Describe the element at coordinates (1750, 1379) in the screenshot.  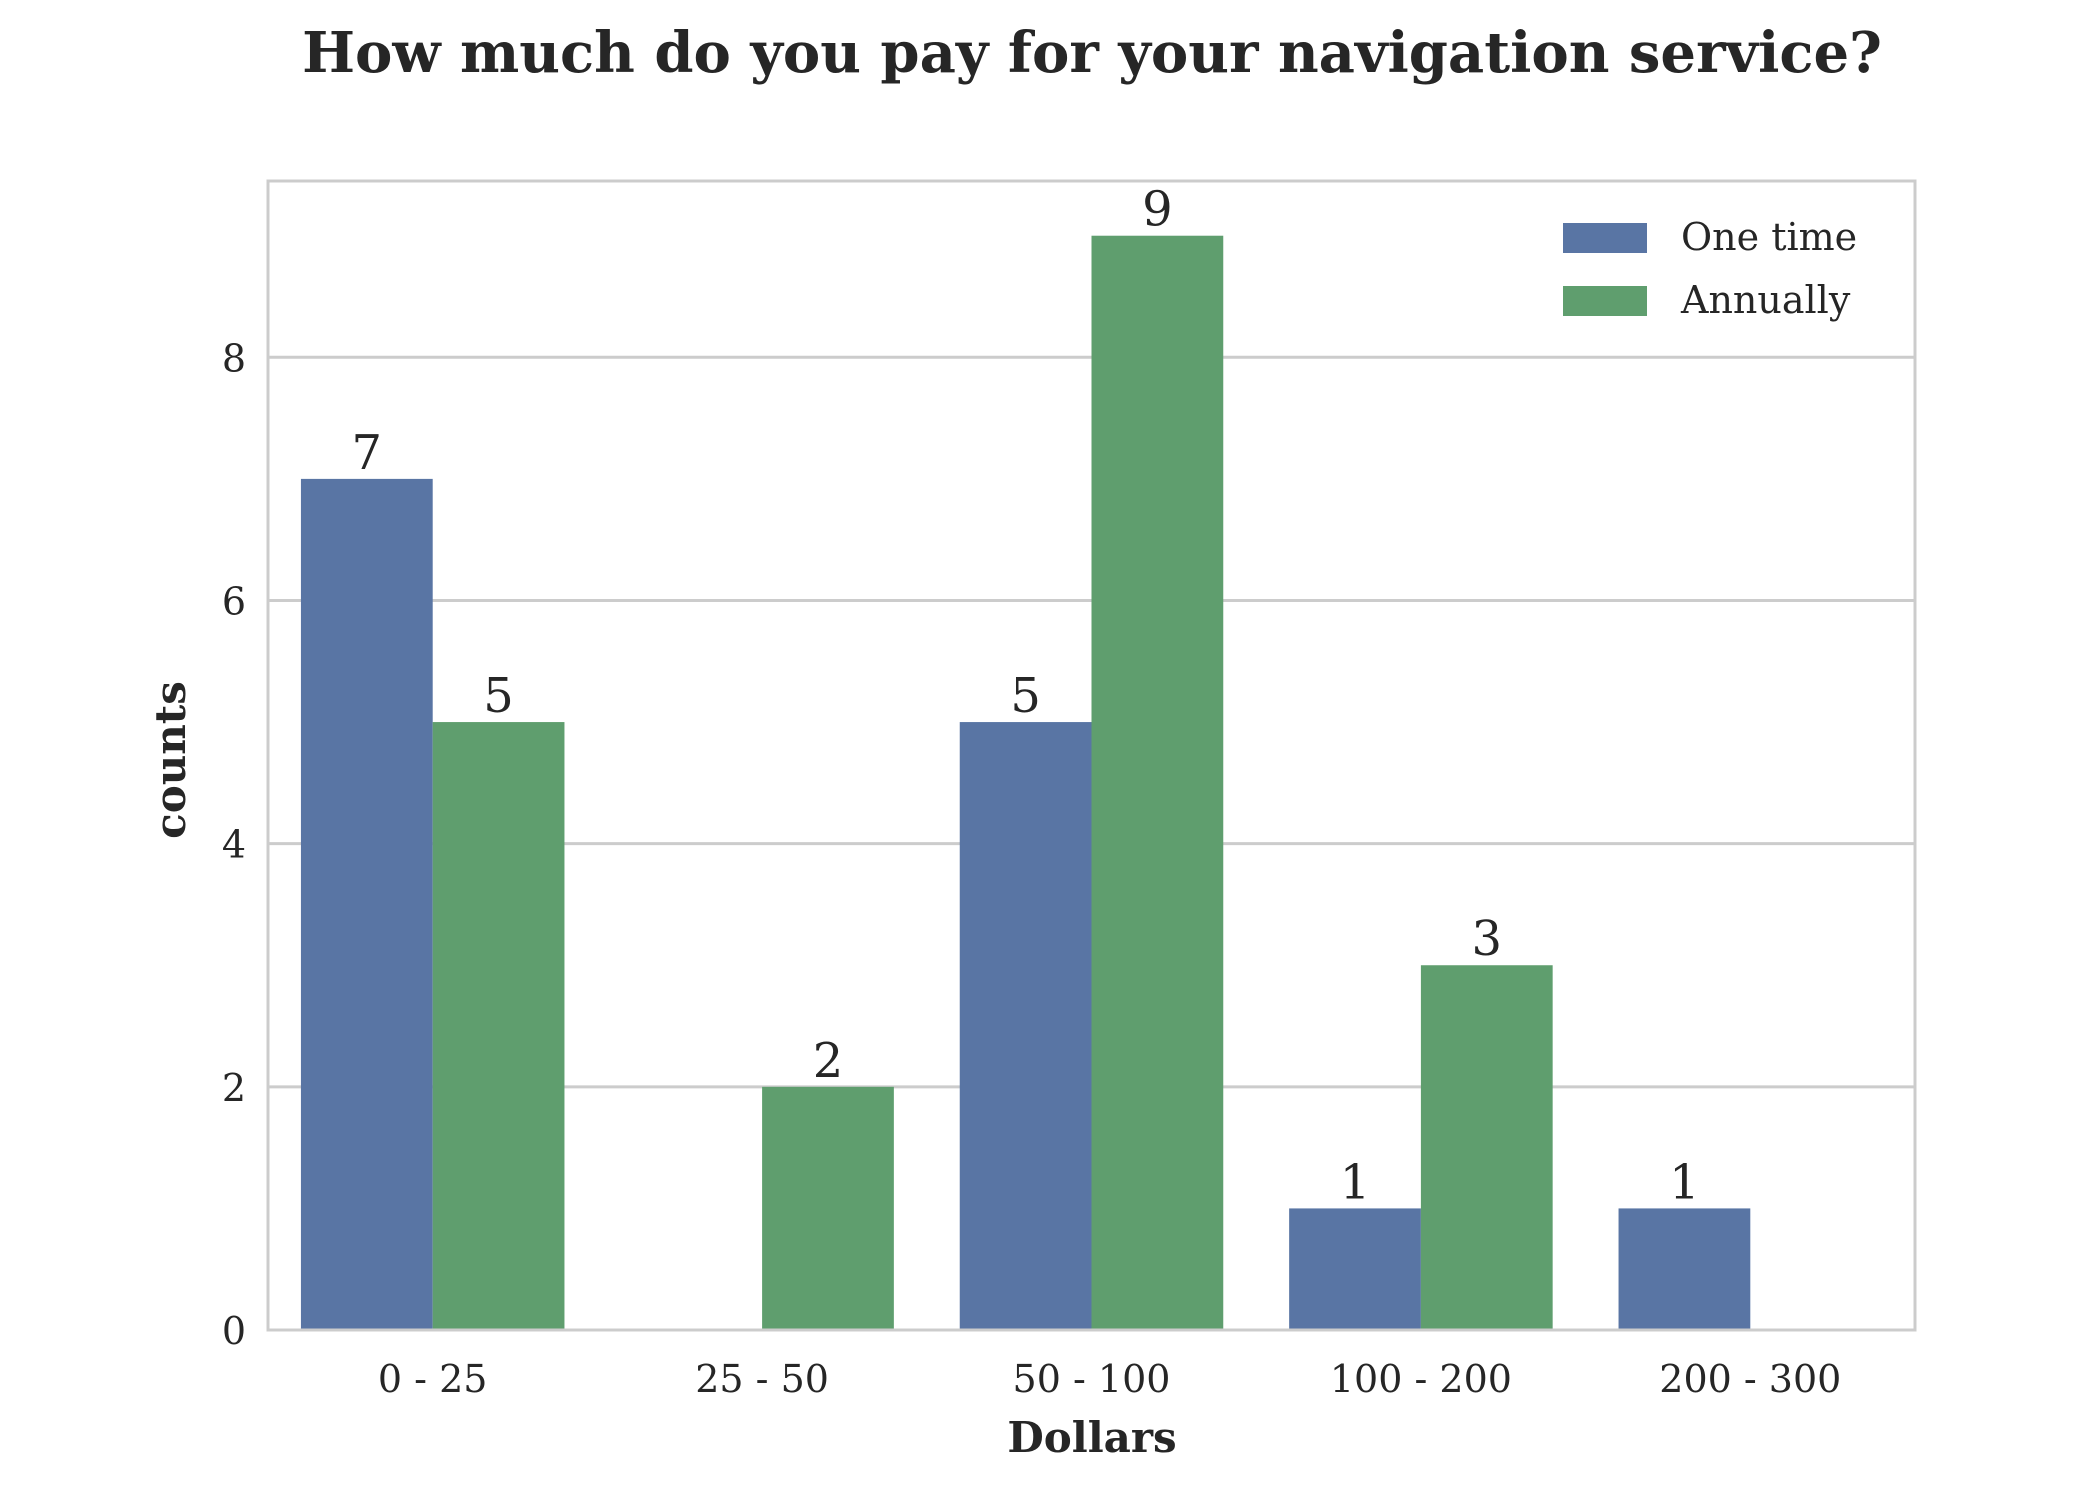
I see `x-tick-label: 200 - 300` at that location.